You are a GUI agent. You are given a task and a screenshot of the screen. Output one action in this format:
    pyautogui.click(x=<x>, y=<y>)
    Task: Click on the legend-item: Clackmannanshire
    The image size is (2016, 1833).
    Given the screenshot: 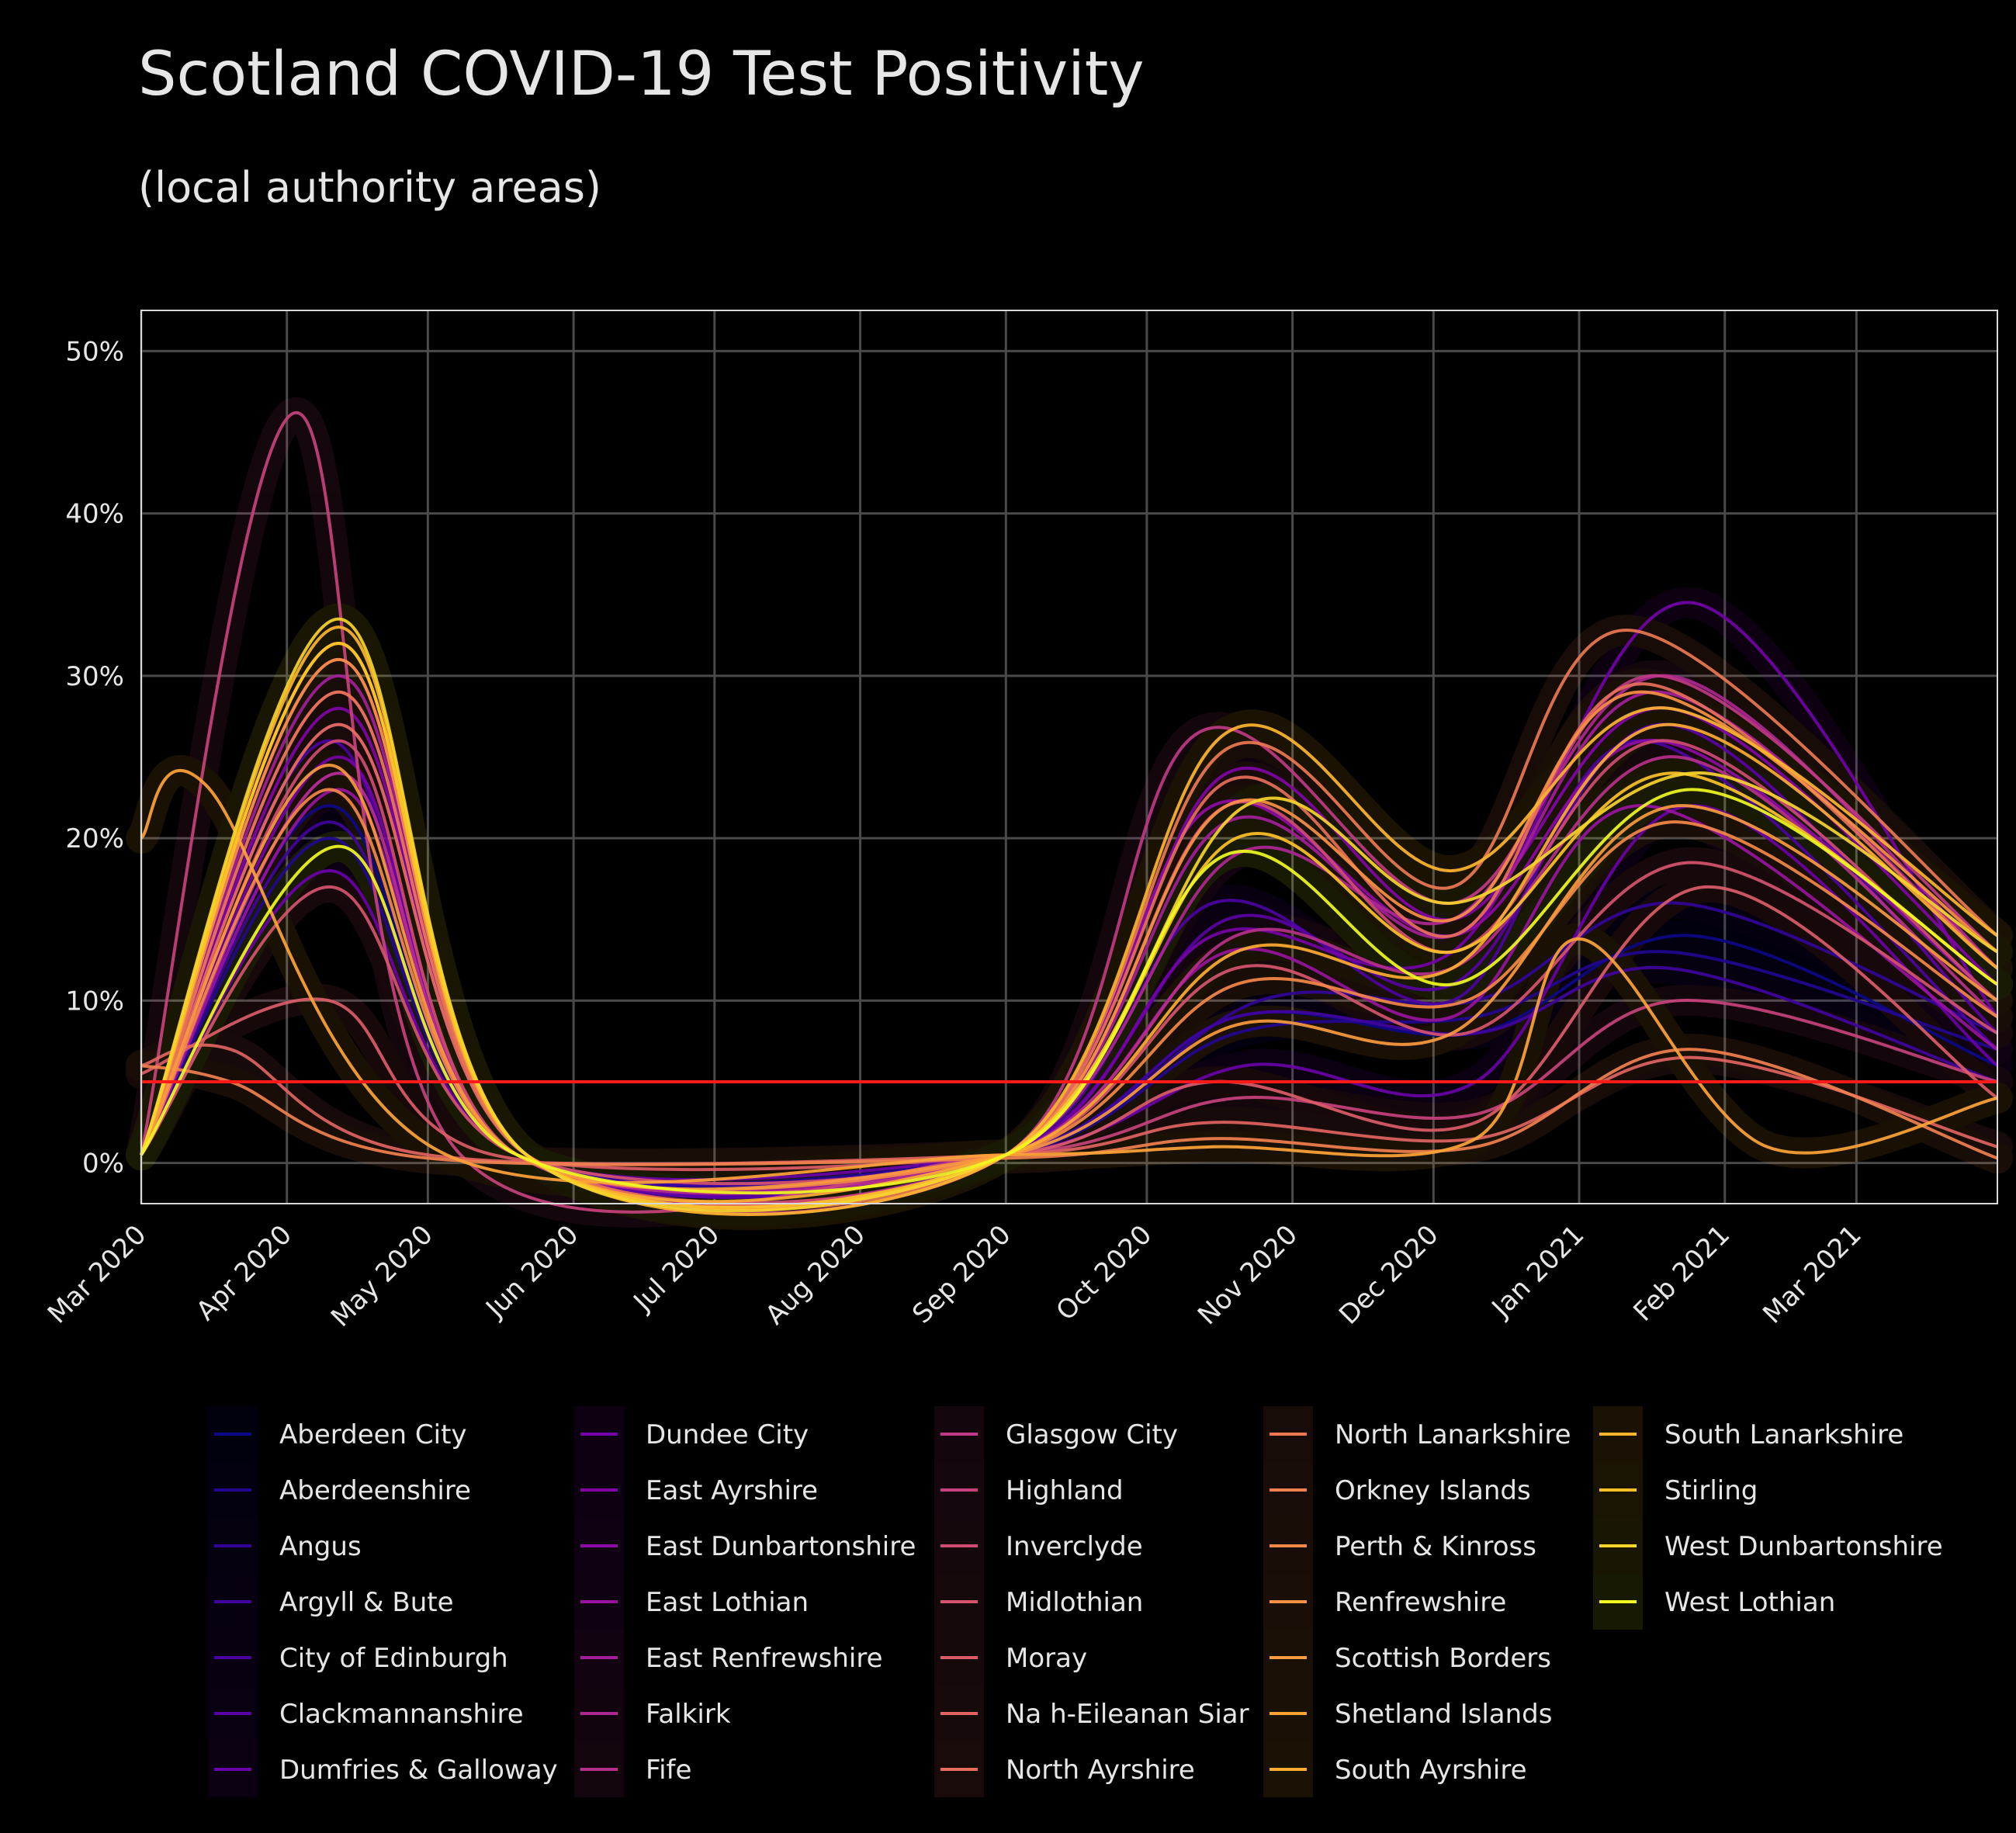 What is the action you would take?
    pyautogui.click(x=366, y=1713)
    